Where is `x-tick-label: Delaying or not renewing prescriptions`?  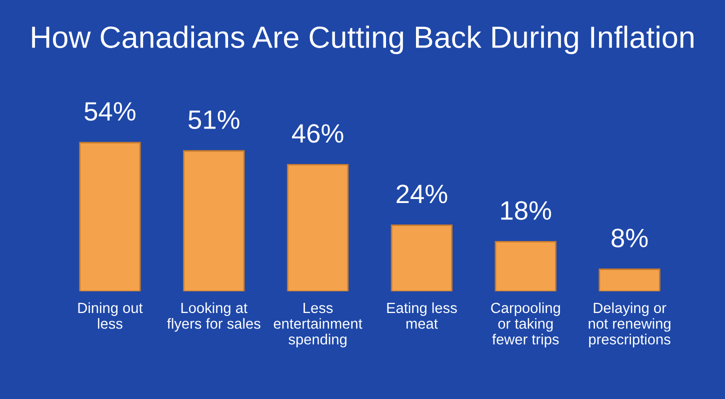
x-tick-label: Delaying or not renewing prescriptions is located at coordinates (629, 325).